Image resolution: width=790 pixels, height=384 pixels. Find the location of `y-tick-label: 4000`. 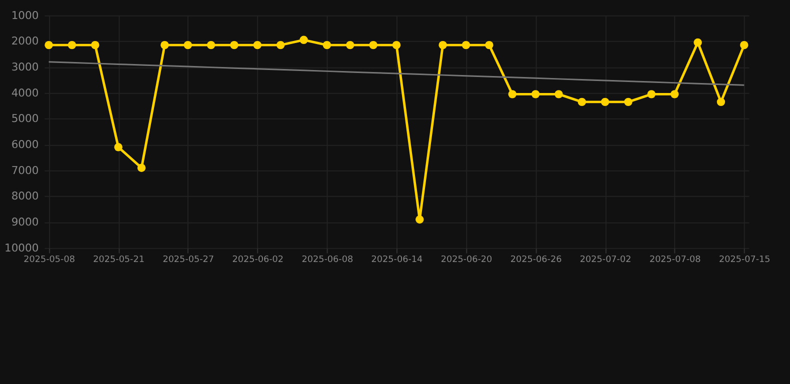

y-tick-label: 4000 is located at coordinates (25, 93).